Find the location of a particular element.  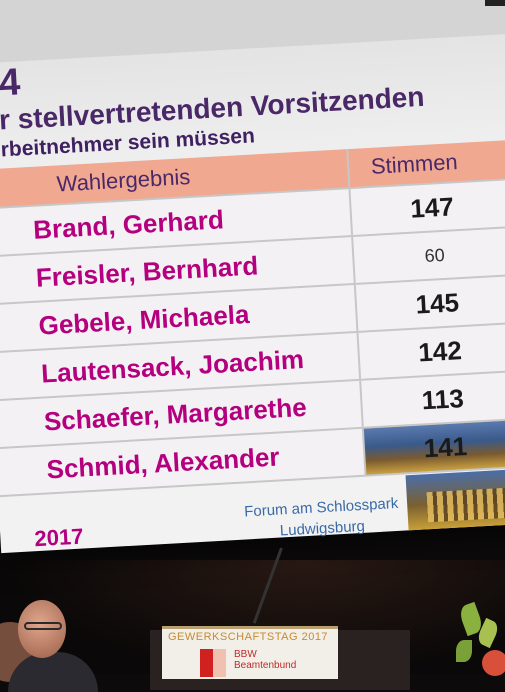

podium-event-text: GEWERKSCHAFTSTAG 2017 is located at coordinates (248, 637).